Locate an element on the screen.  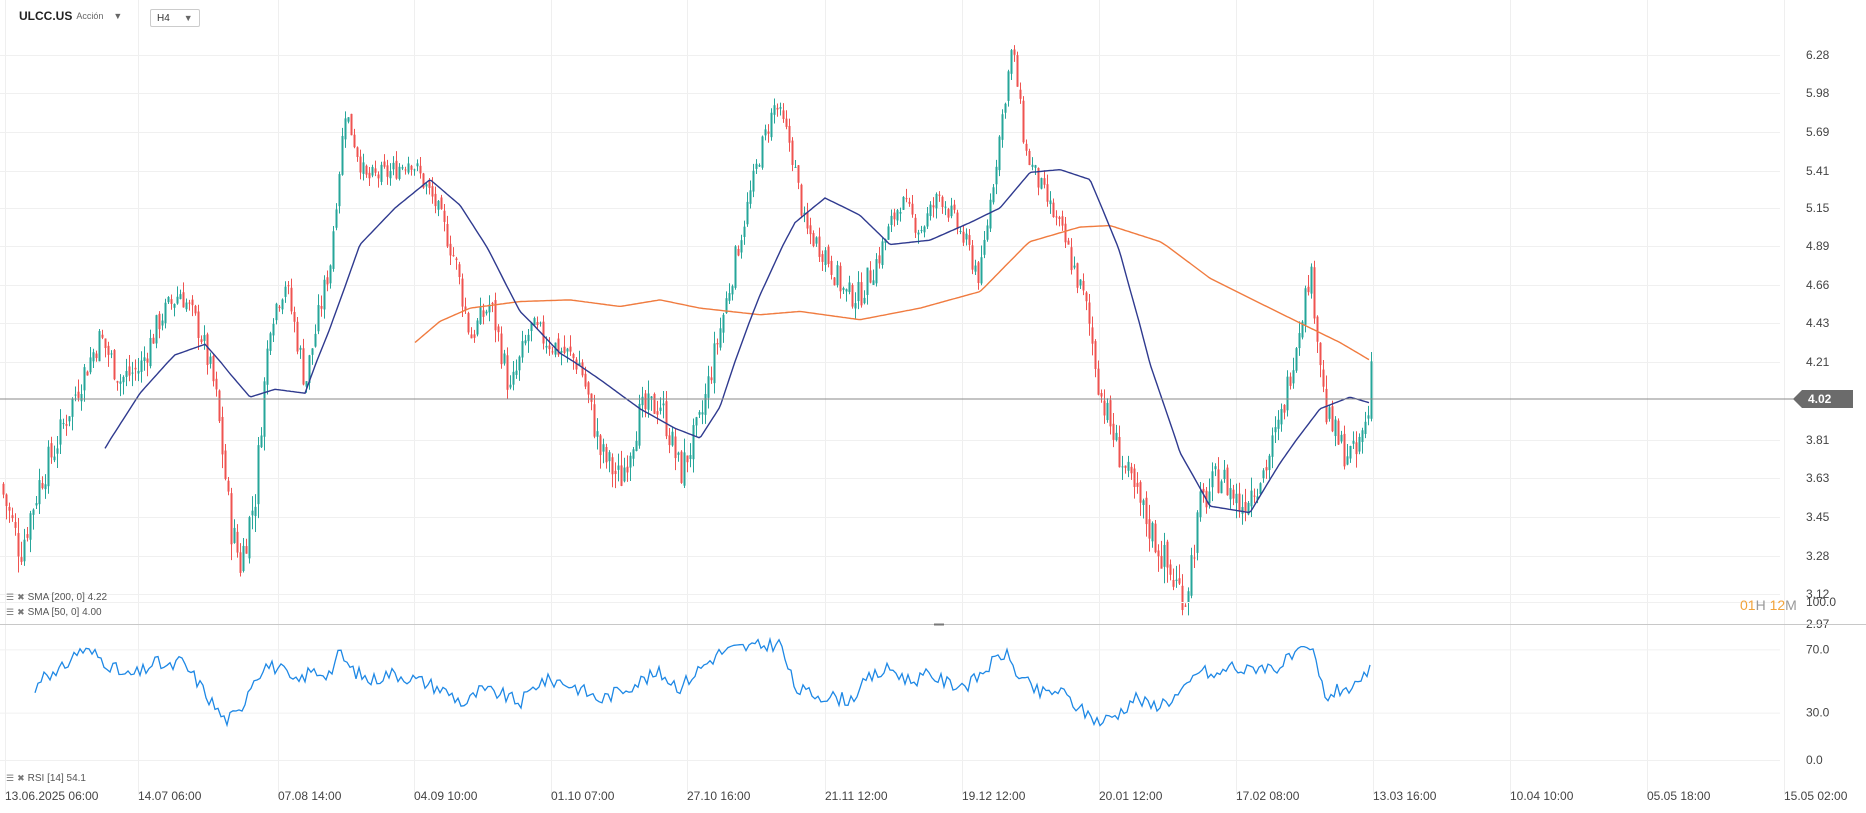
time-tick-label: 13.06.2025 06:00 is located at coordinates (52, 796).